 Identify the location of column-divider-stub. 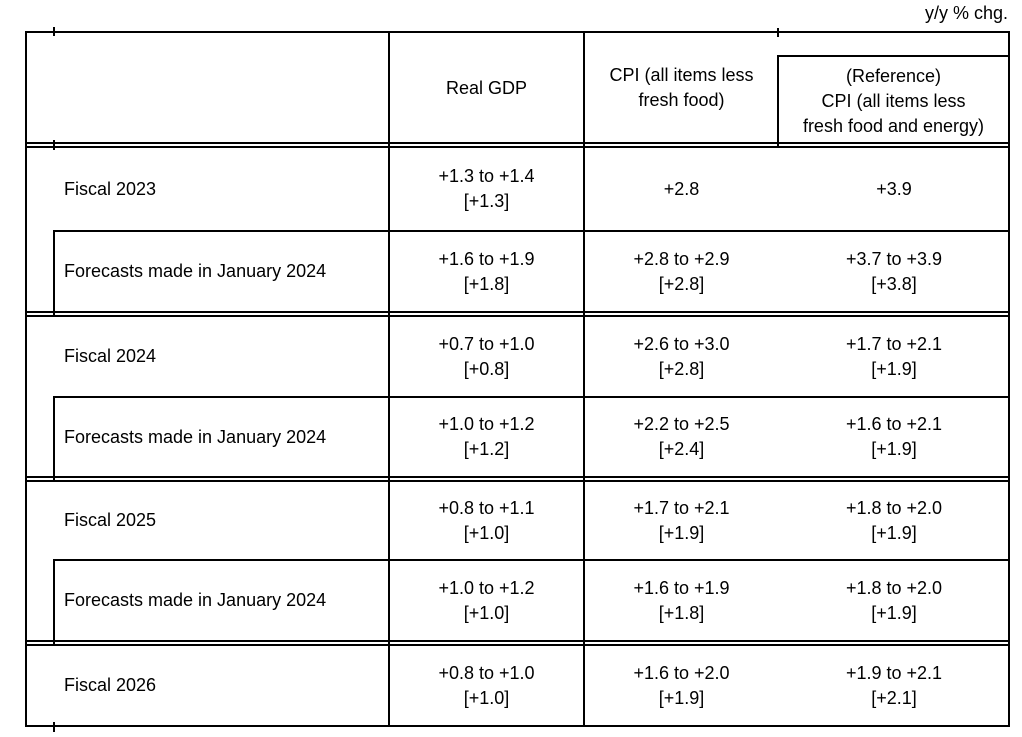
(778, 32).